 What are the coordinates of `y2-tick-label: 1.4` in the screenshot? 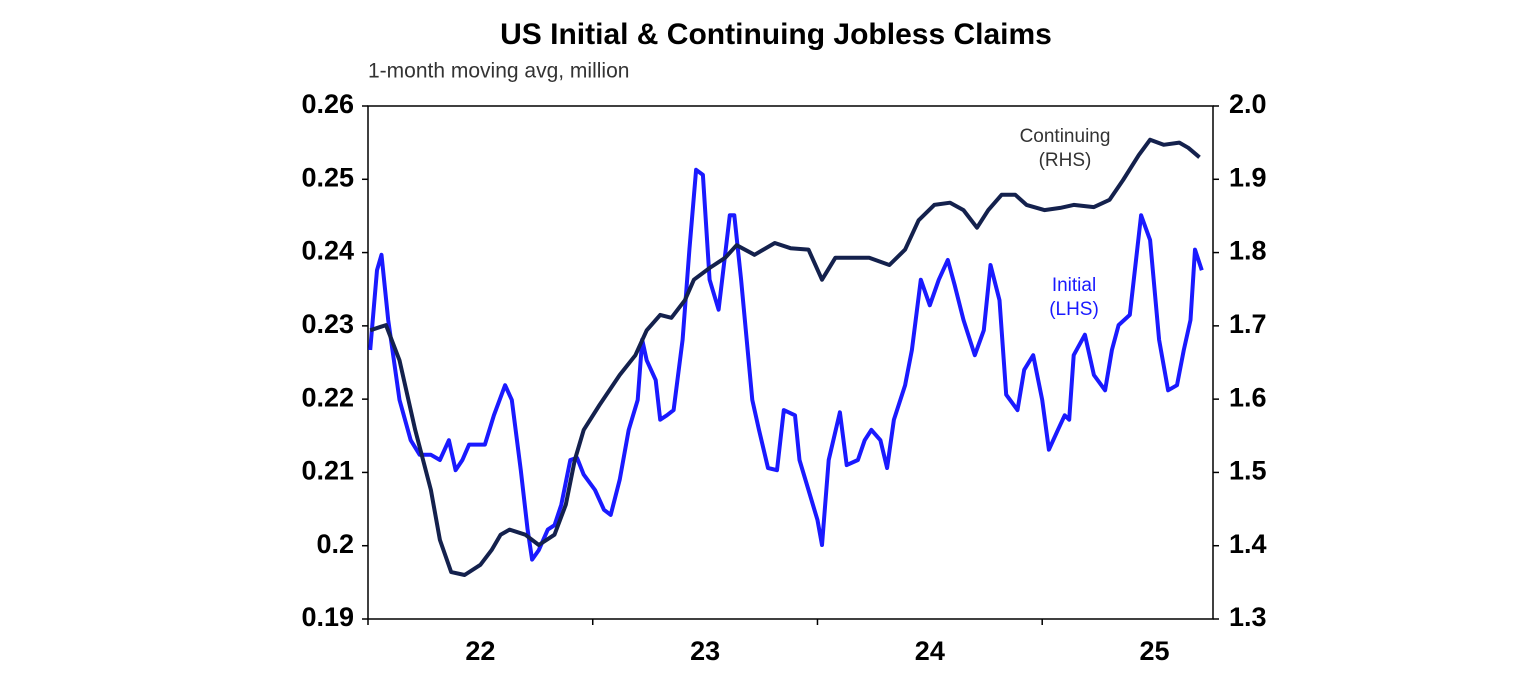 It's located at (1248, 544).